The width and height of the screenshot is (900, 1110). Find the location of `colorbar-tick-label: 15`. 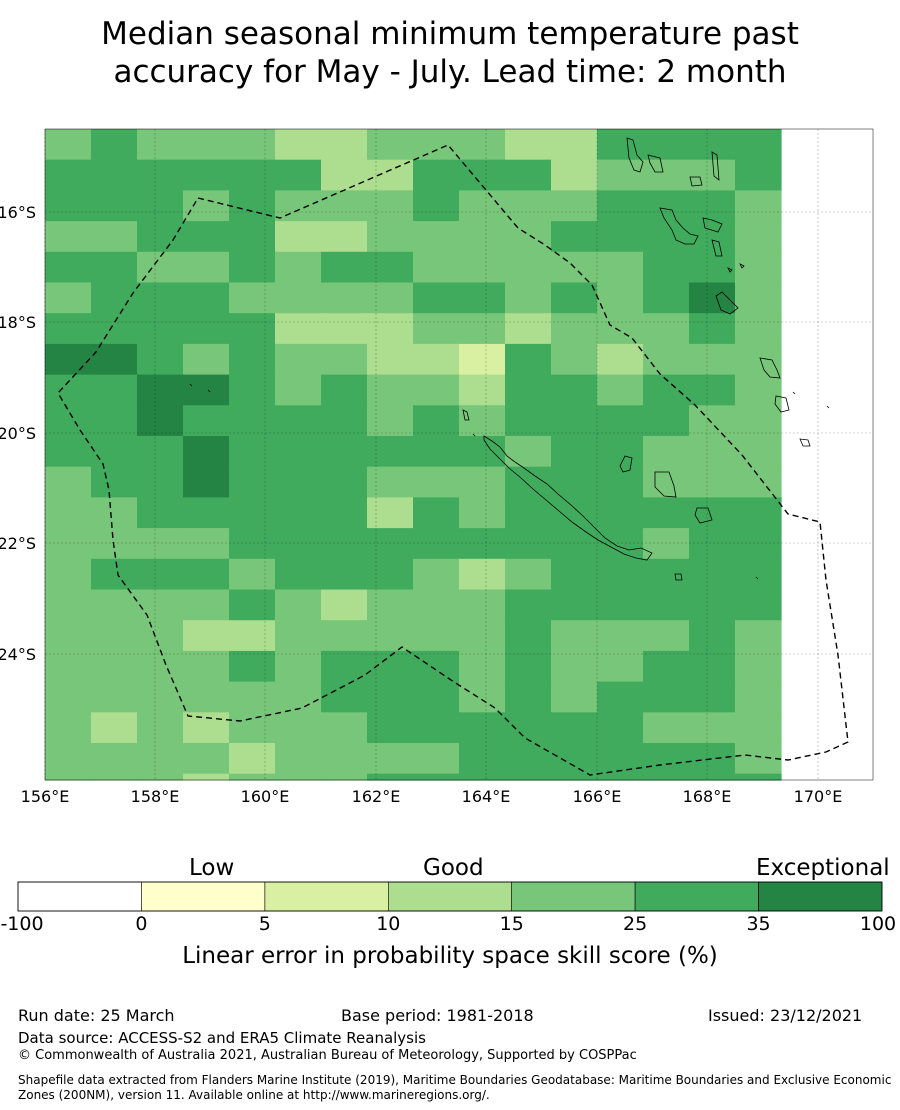

colorbar-tick-label: 15 is located at coordinates (511, 924).